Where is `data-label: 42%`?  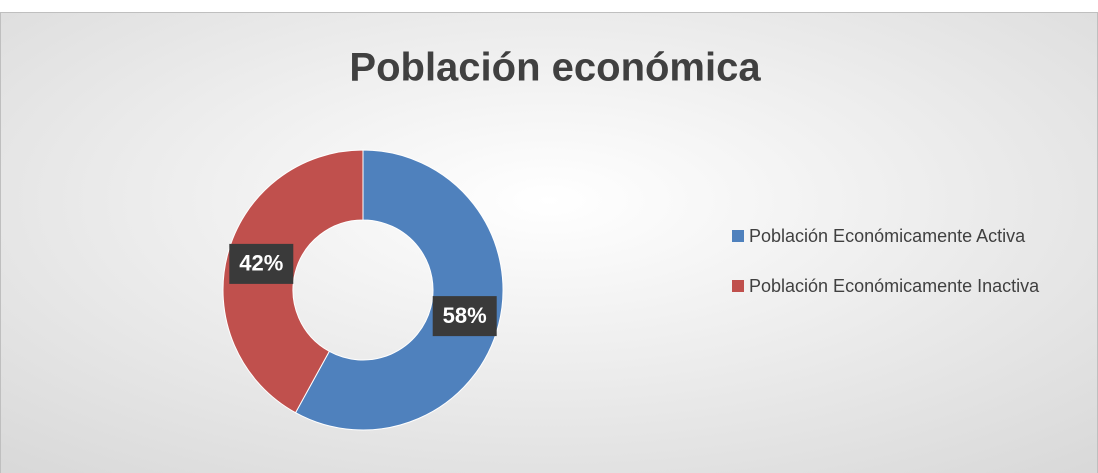
data-label: 42% is located at coordinates (261, 263).